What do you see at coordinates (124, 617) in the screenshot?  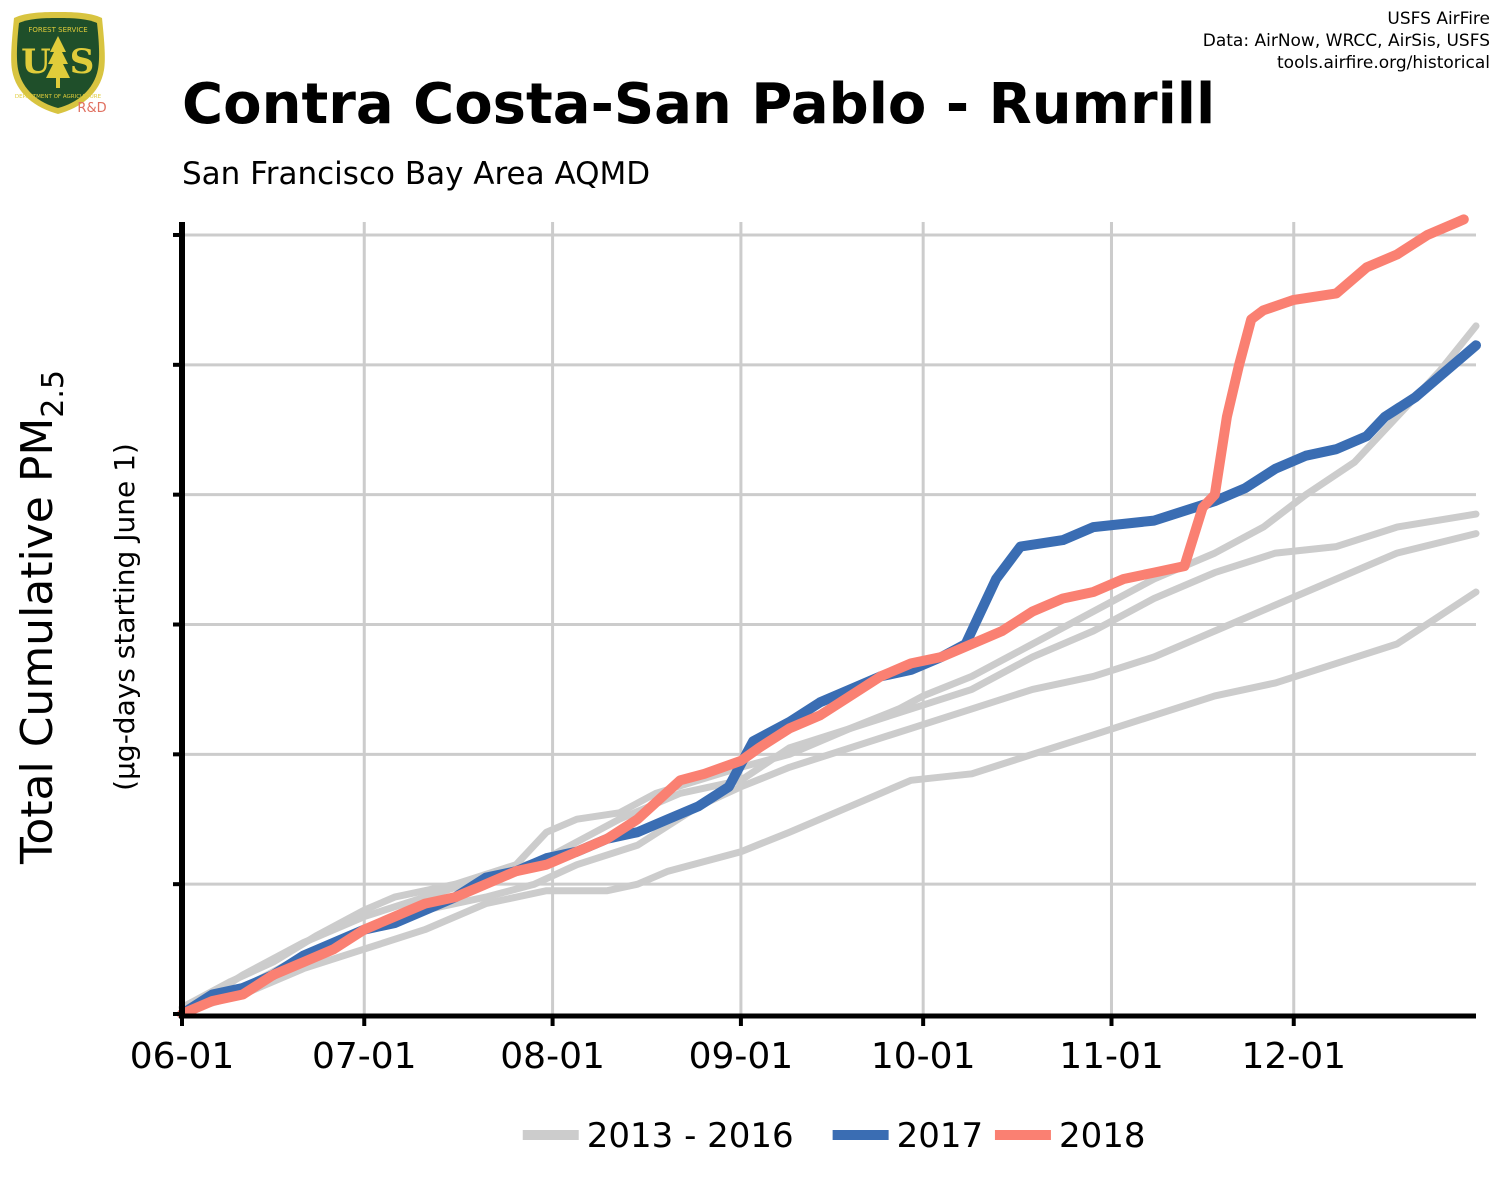 I see `y-axis-sublabel: (µg-days starting June 1)` at bounding box center [124, 617].